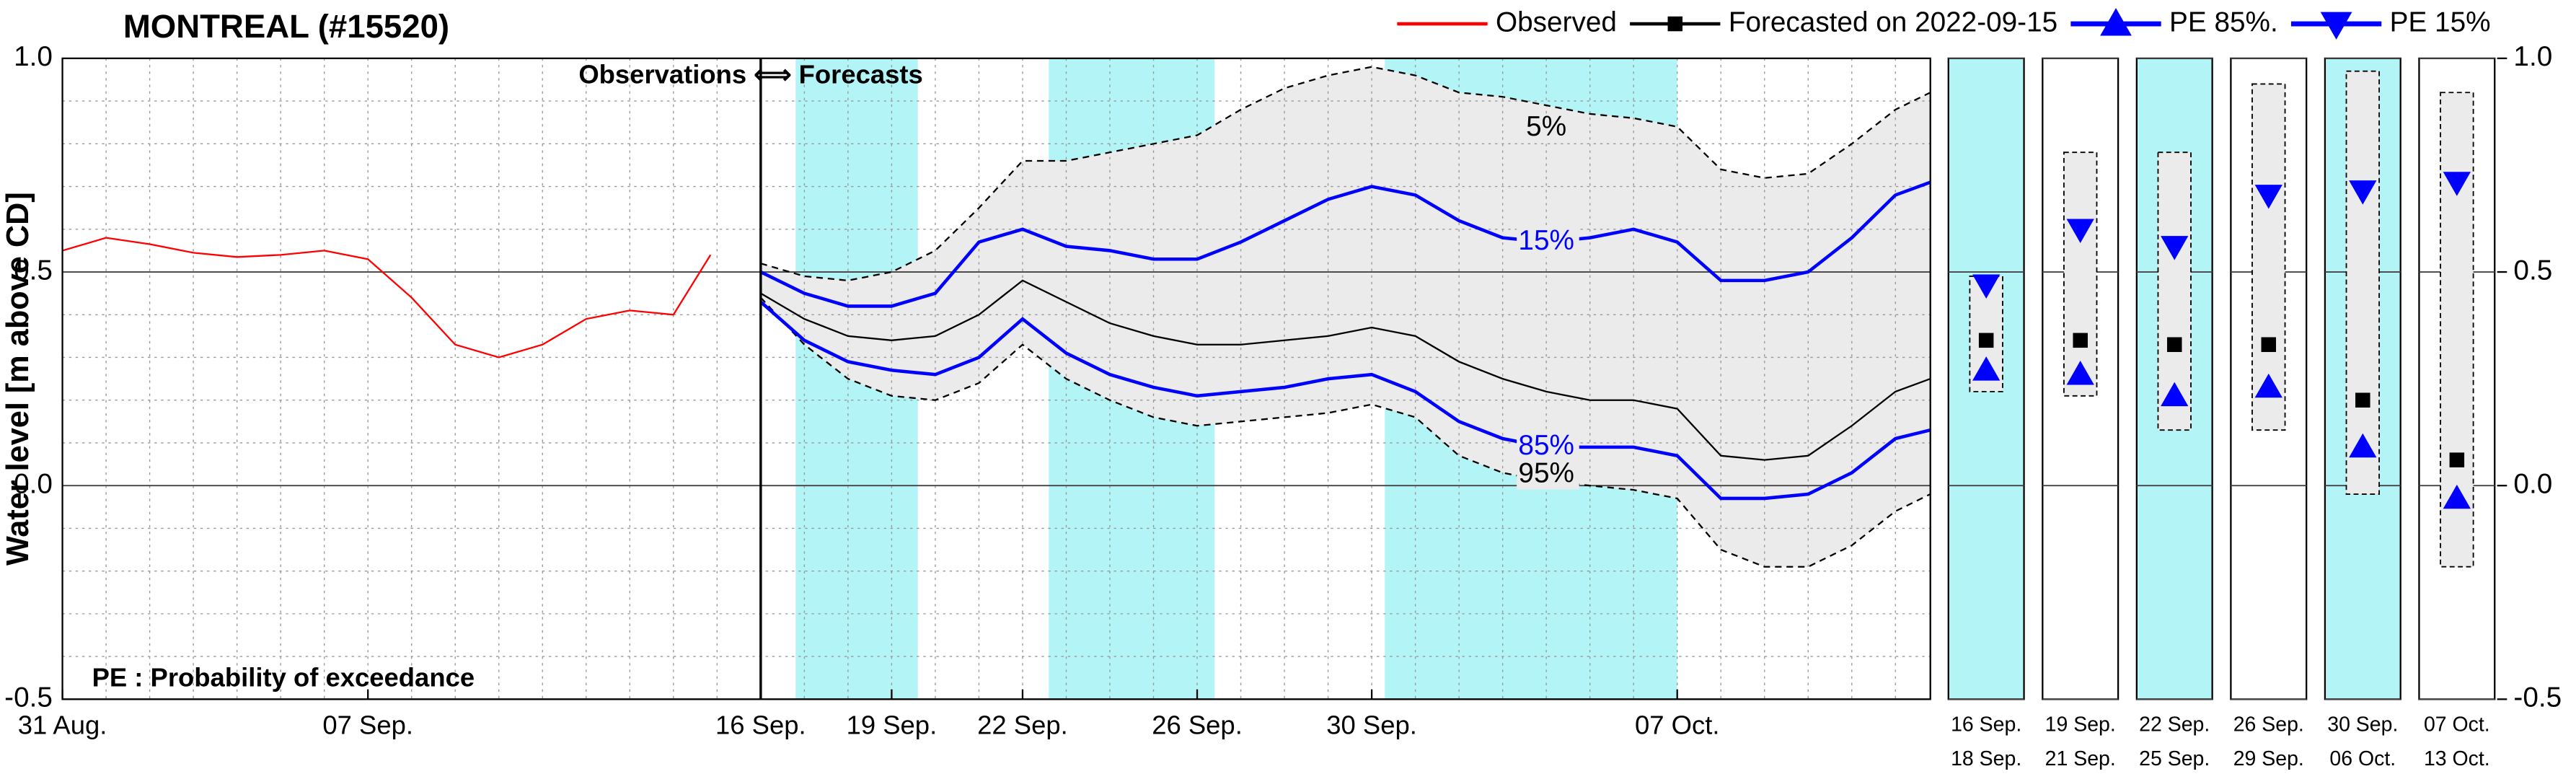 The height and width of the screenshot is (774, 2576). I want to click on y2-tick-label: 1.0, so click(2532, 57).